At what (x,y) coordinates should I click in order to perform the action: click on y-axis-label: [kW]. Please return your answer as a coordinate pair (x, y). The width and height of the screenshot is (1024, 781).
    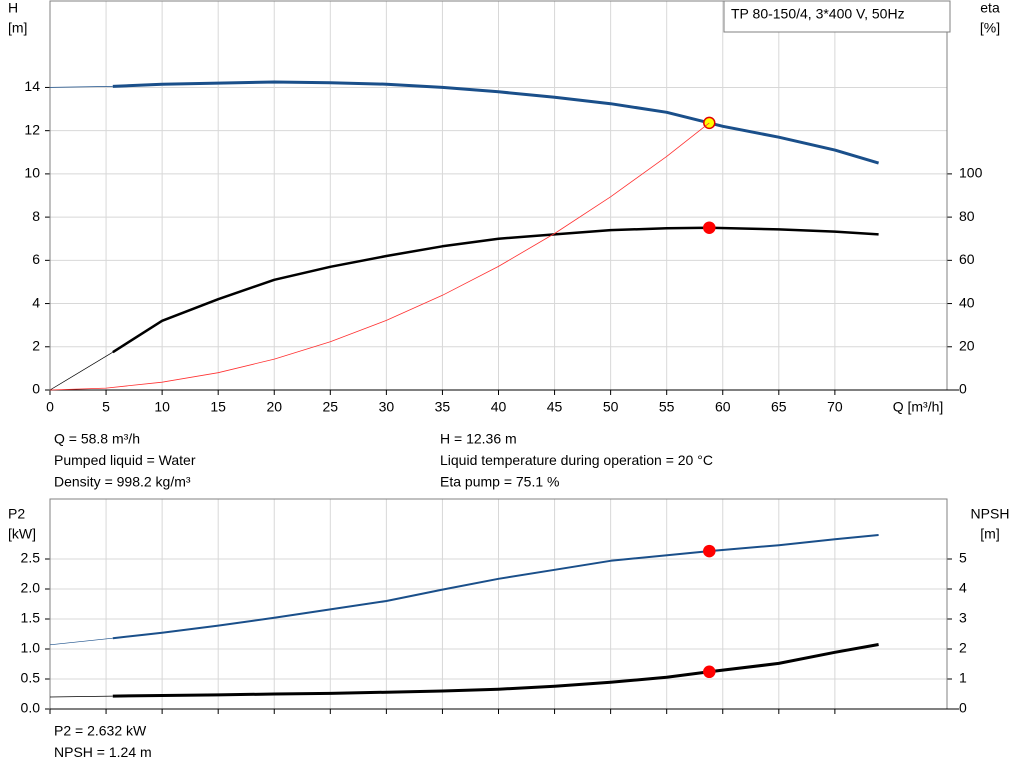
    Looking at the image, I should click on (22, 534).